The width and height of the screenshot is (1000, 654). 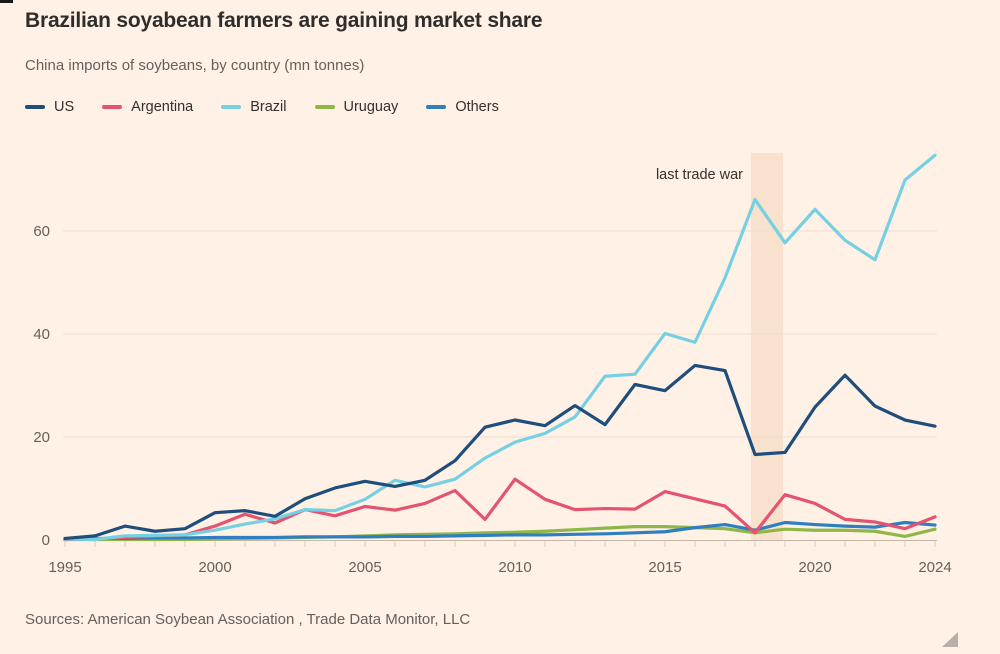 What do you see at coordinates (49, 107) in the screenshot?
I see `legend-item-us: US` at bounding box center [49, 107].